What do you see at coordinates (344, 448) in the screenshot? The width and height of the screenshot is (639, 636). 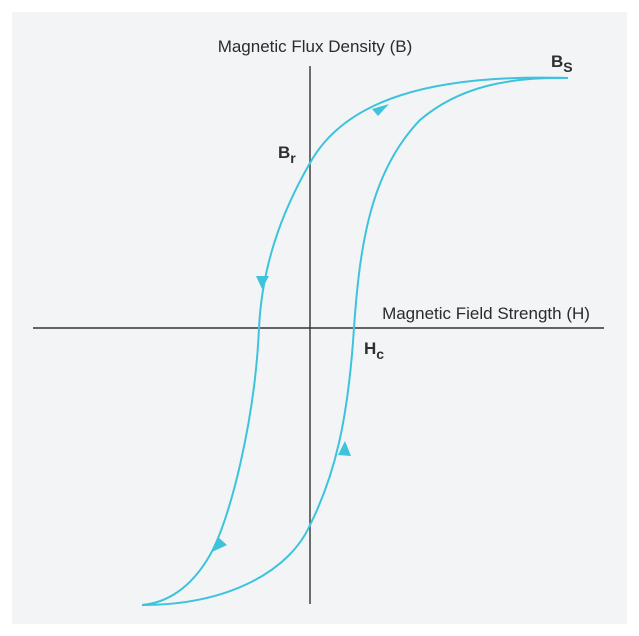 I see `arrow-ascending-right` at bounding box center [344, 448].